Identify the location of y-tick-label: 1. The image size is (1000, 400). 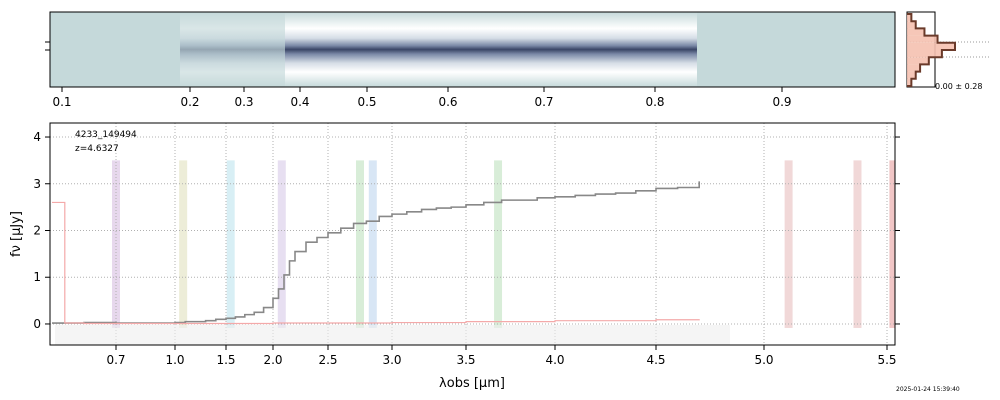
(37, 277).